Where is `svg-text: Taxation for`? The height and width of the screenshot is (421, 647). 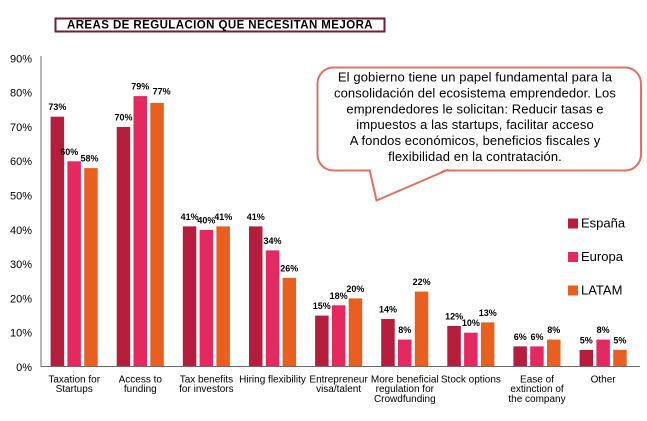 svg-text: Taxation for is located at coordinates (74, 380).